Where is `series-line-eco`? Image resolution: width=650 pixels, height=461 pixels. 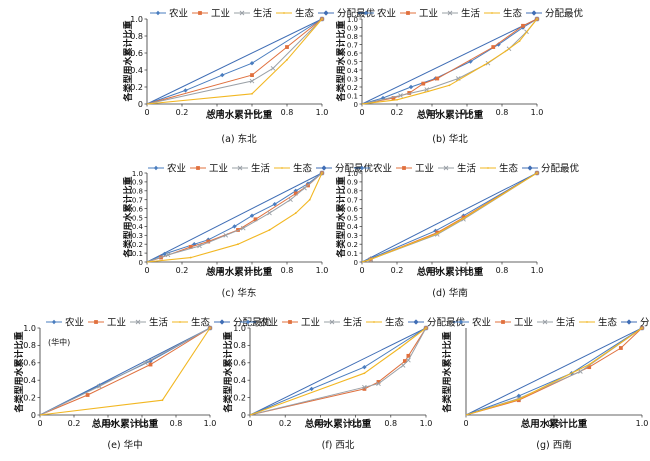
series-line-eco is located at coordinates (338, 371).